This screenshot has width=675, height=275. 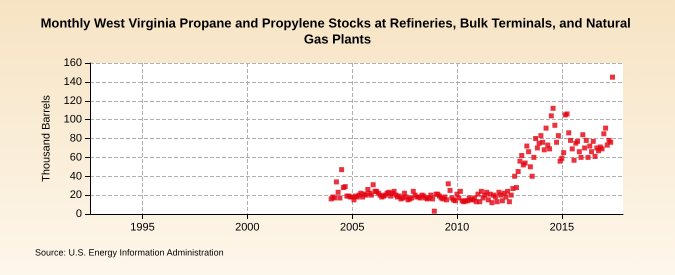 I want to click on source-note: Source: U.S. Energy Information Administration, so click(x=129, y=253).